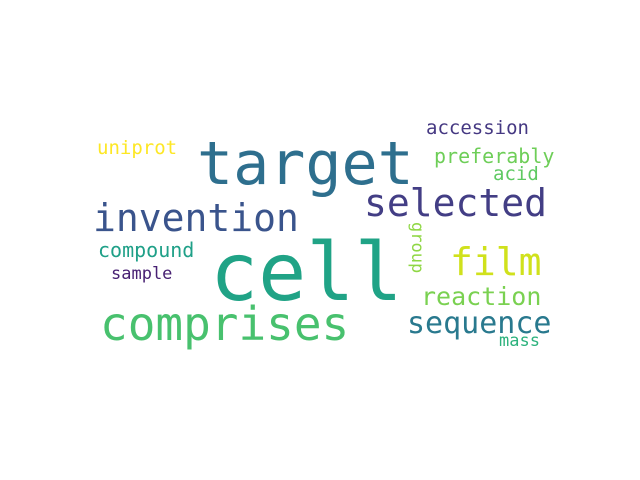  Describe the element at coordinates (196, 218) in the screenshot. I see `word-invention: invention` at that location.